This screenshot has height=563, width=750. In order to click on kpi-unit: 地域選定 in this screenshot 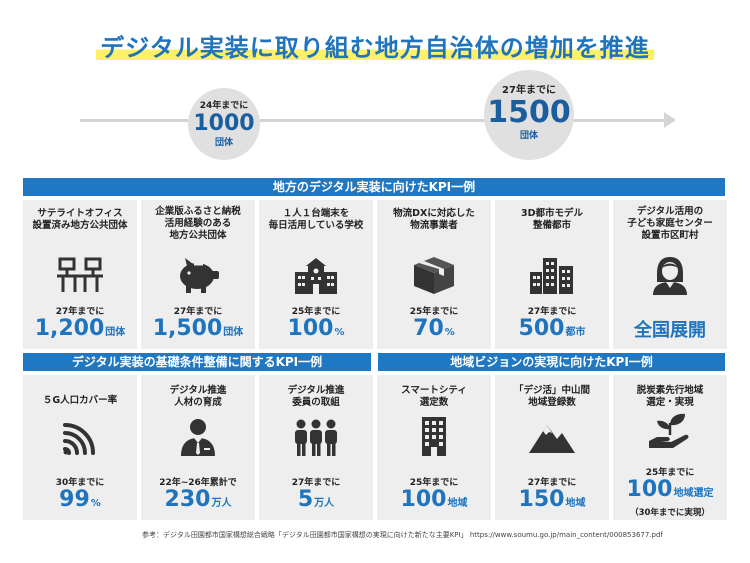, I will do `click(693, 493)`.